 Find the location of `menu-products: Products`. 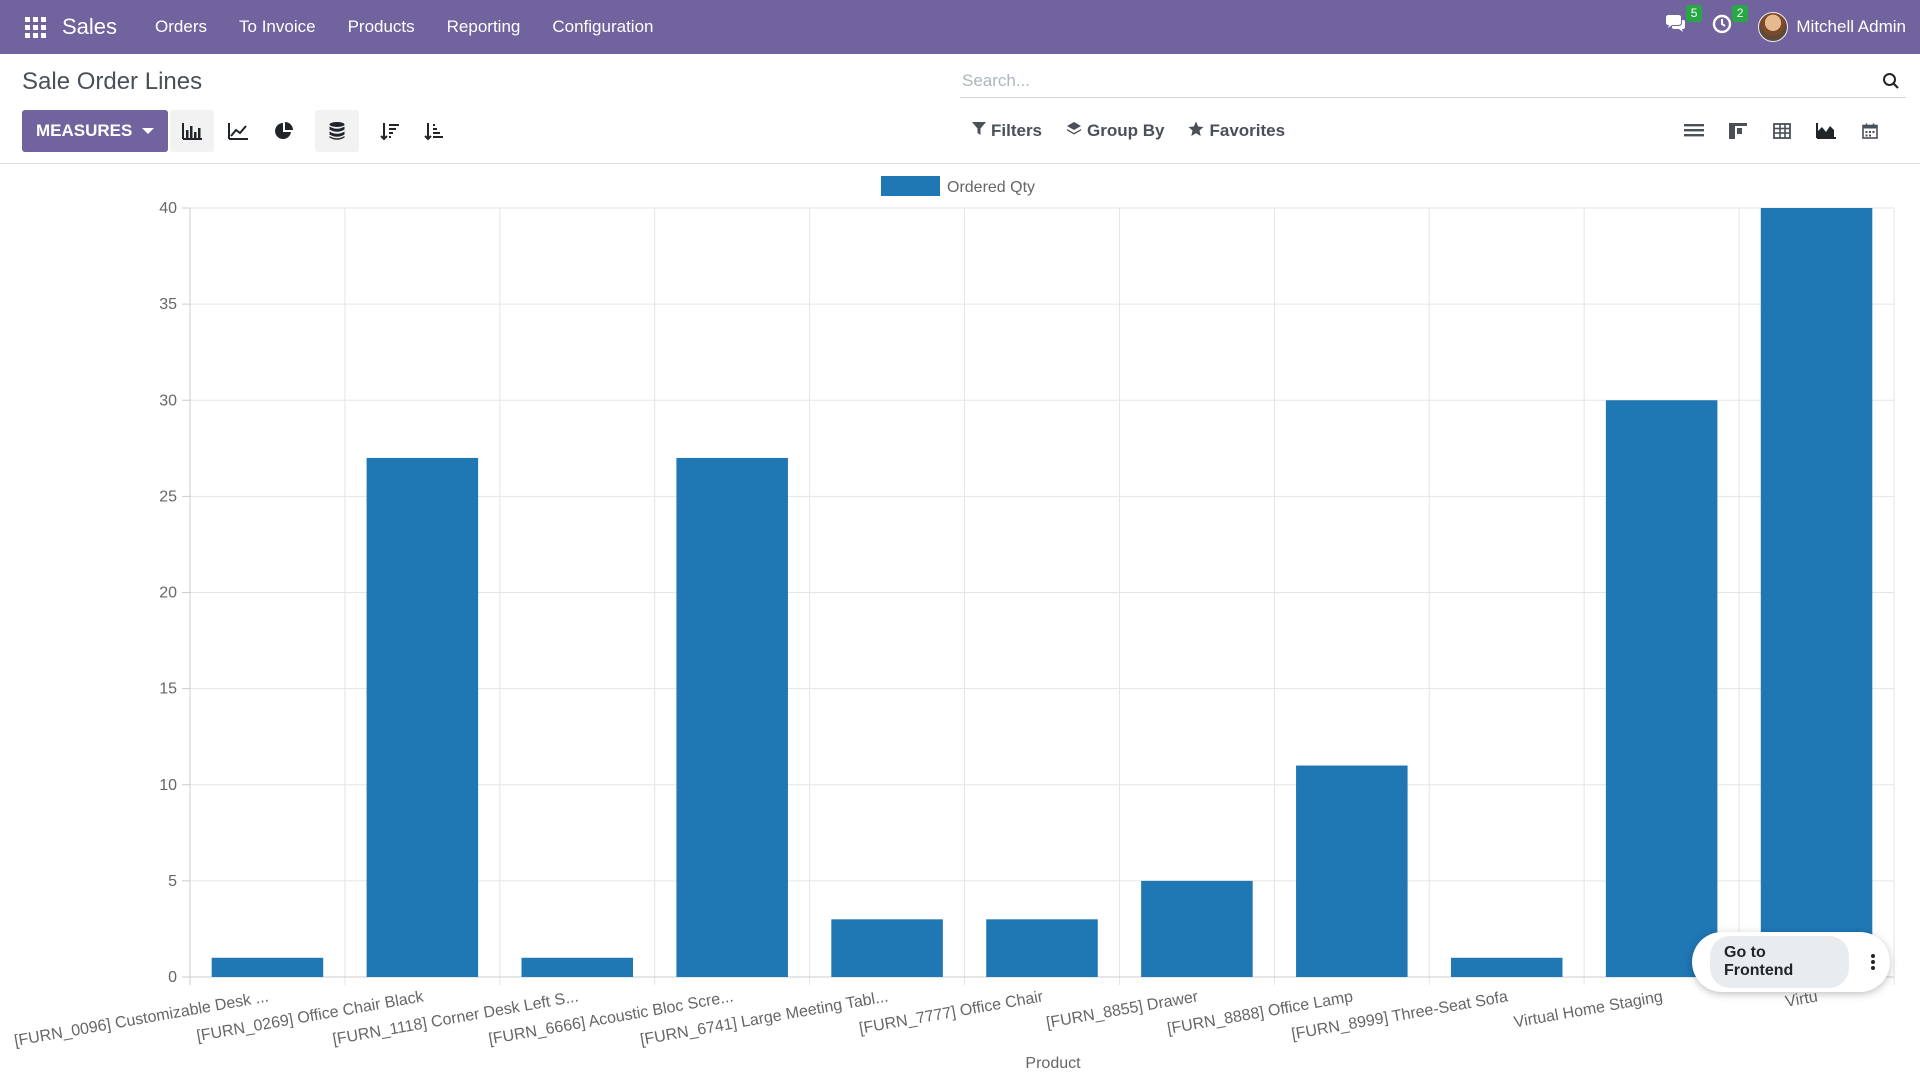

menu-products: Products is located at coordinates (381, 26).